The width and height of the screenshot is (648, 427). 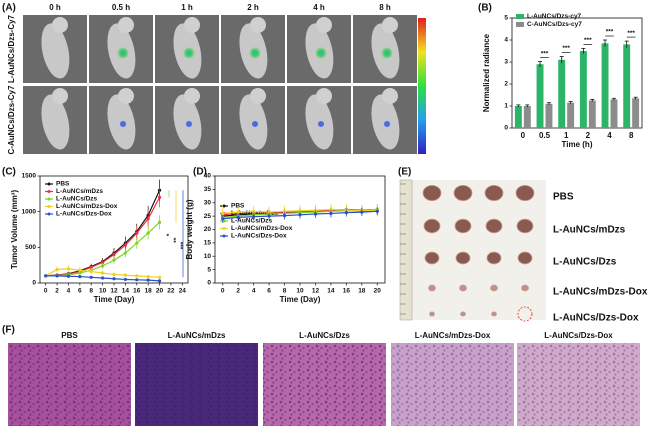 What do you see at coordinates (473, 250) in the screenshot?
I see `tumor-photo` at bounding box center [473, 250].